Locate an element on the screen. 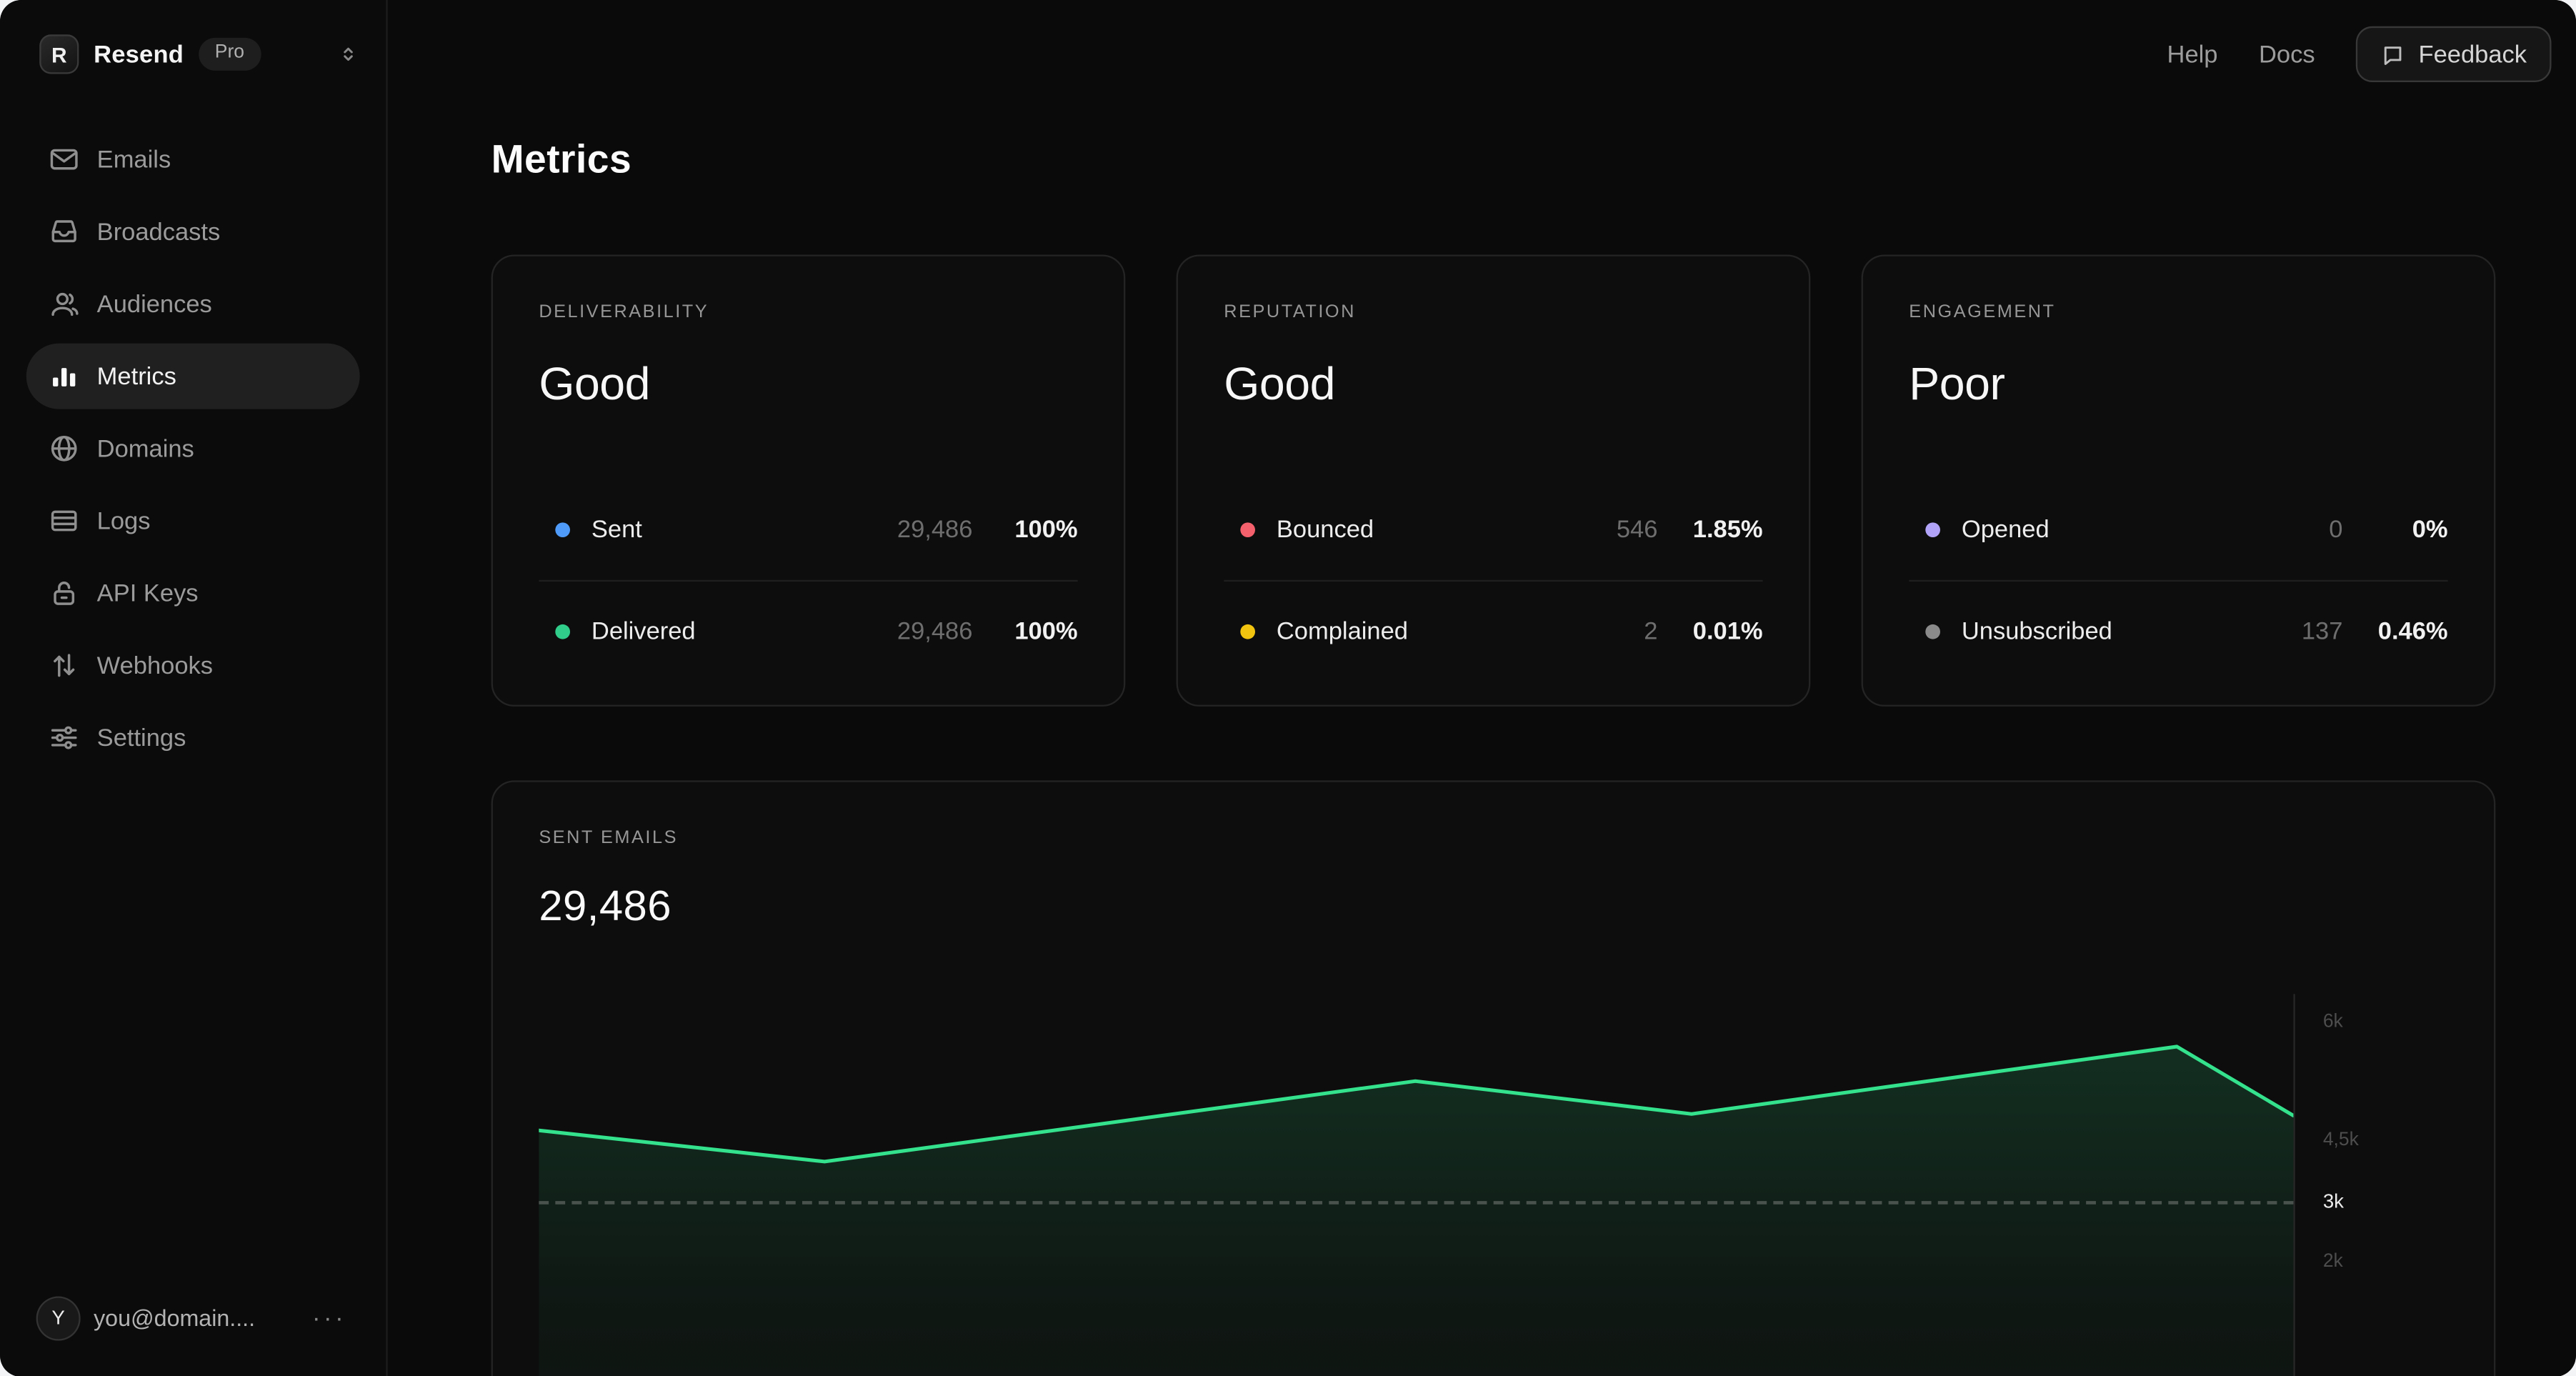 The image size is (2576, 1376). metric-count: 0 is located at coordinates (2336, 530).